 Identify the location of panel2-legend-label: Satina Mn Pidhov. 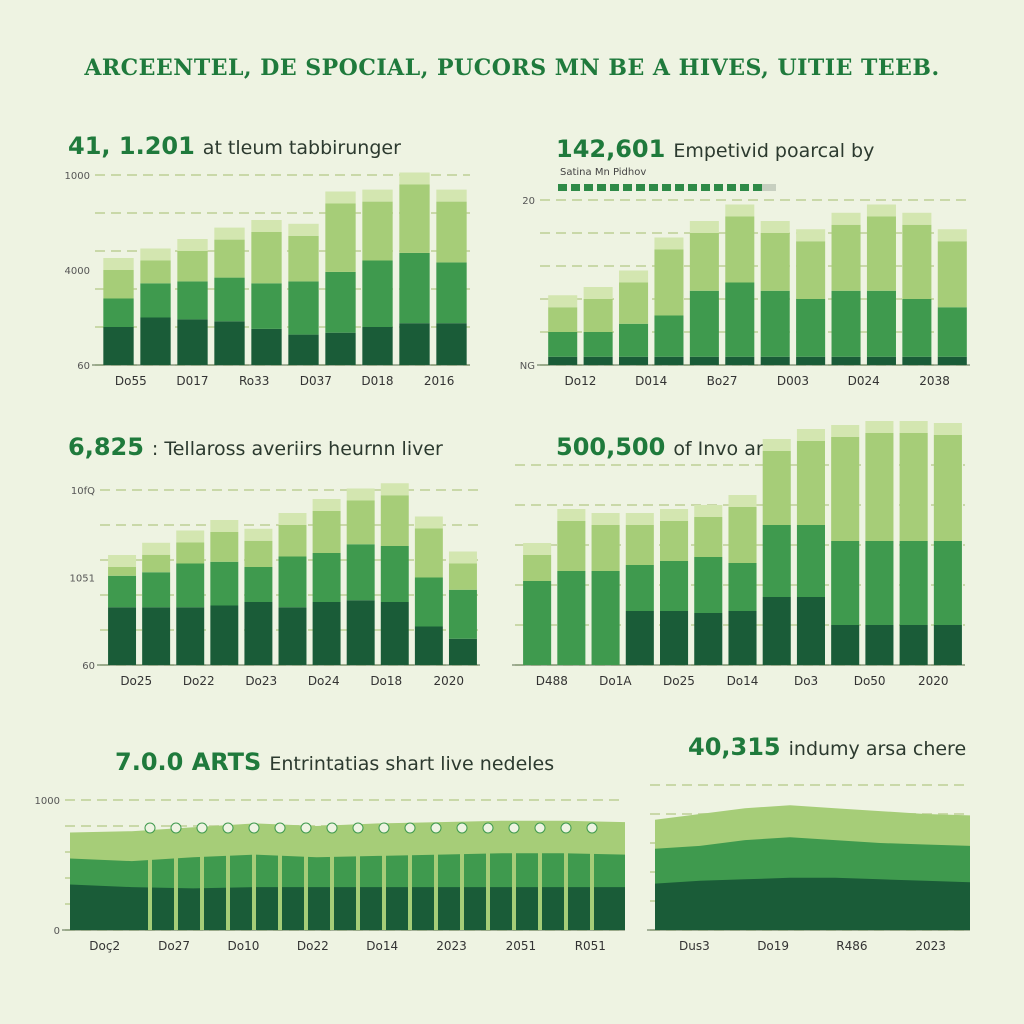
(603, 172).